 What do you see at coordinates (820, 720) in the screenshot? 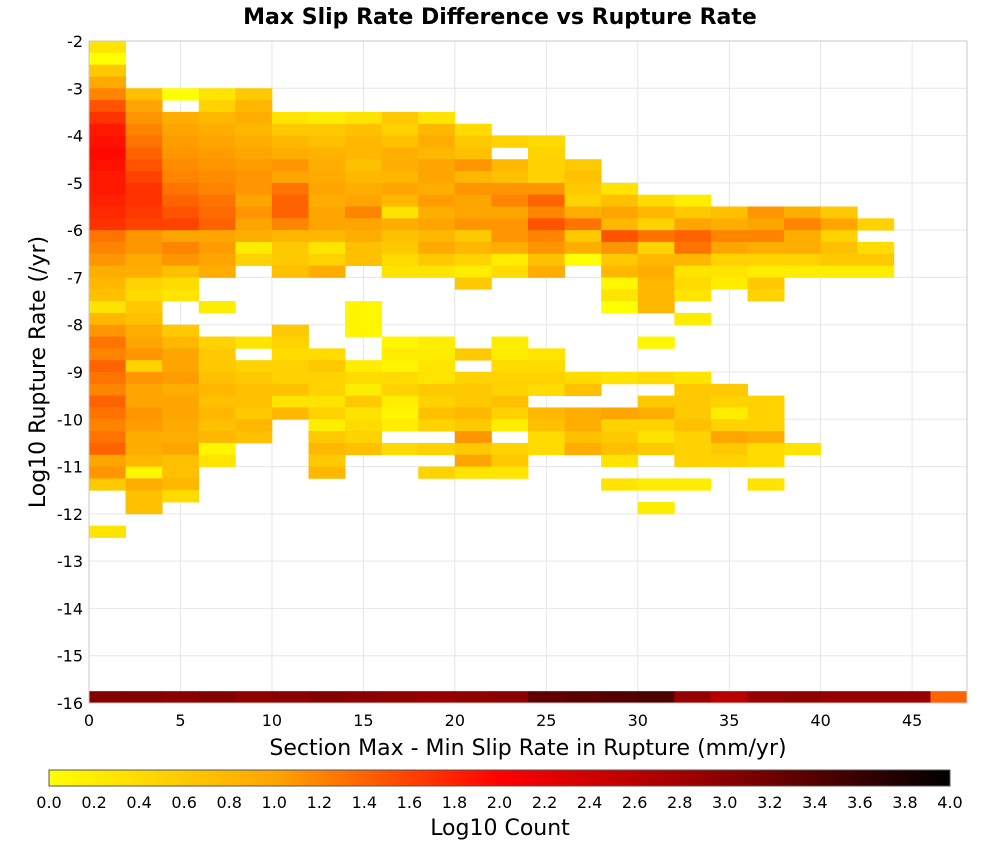
I see `x-tick-label: 40` at bounding box center [820, 720].